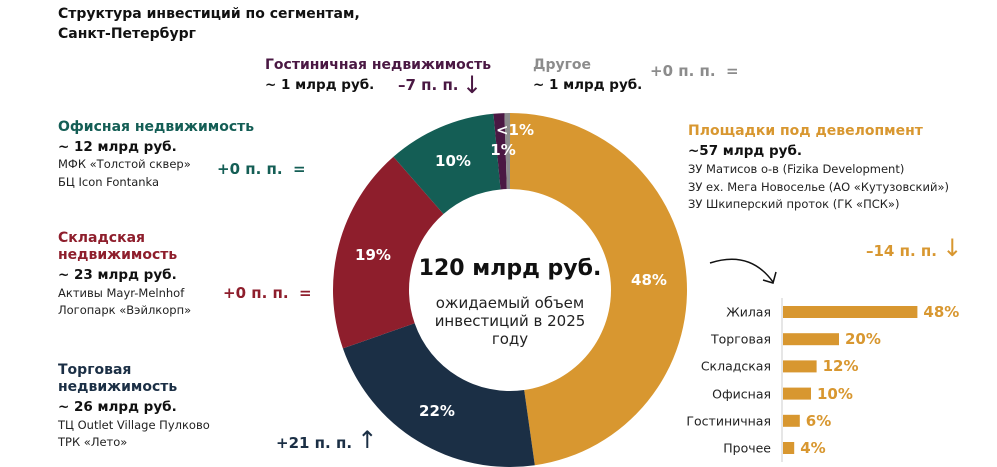 The image size is (997, 467). I want to click on bar-category-label: Прочее, so click(747, 448).